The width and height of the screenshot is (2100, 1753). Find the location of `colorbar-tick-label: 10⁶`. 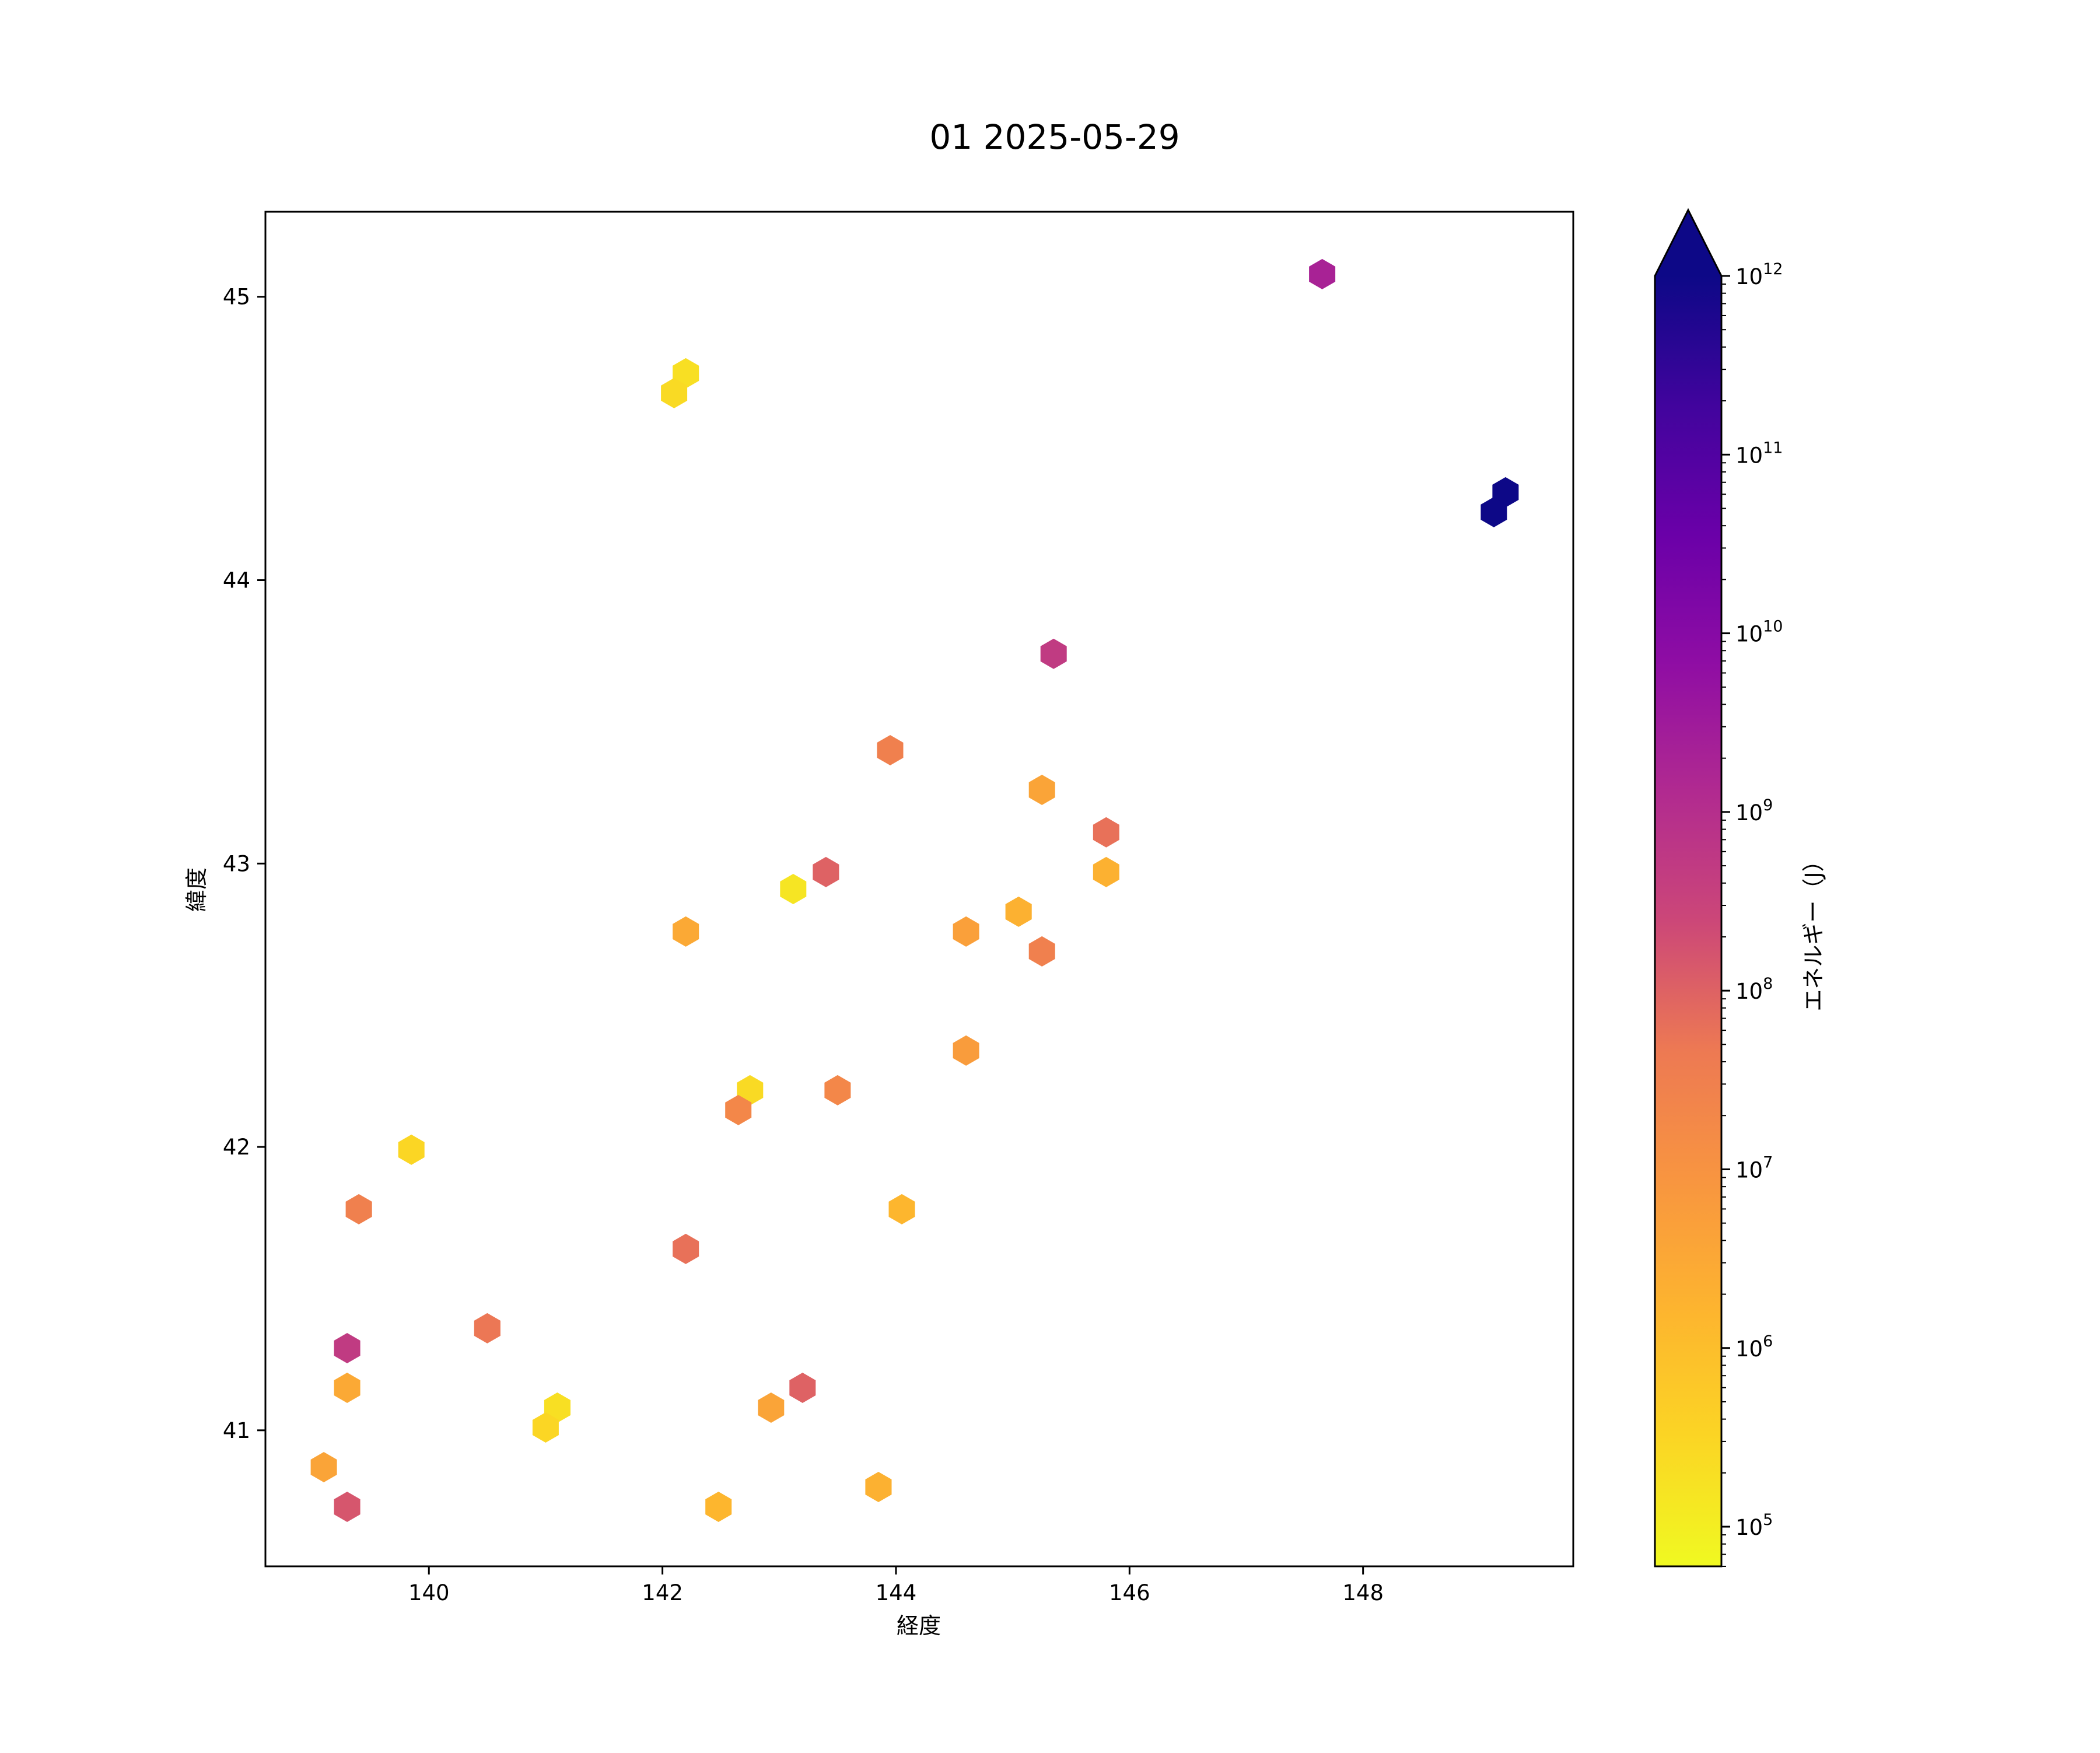

colorbar-tick-label: 10⁶ is located at coordinates (1754, 1347).